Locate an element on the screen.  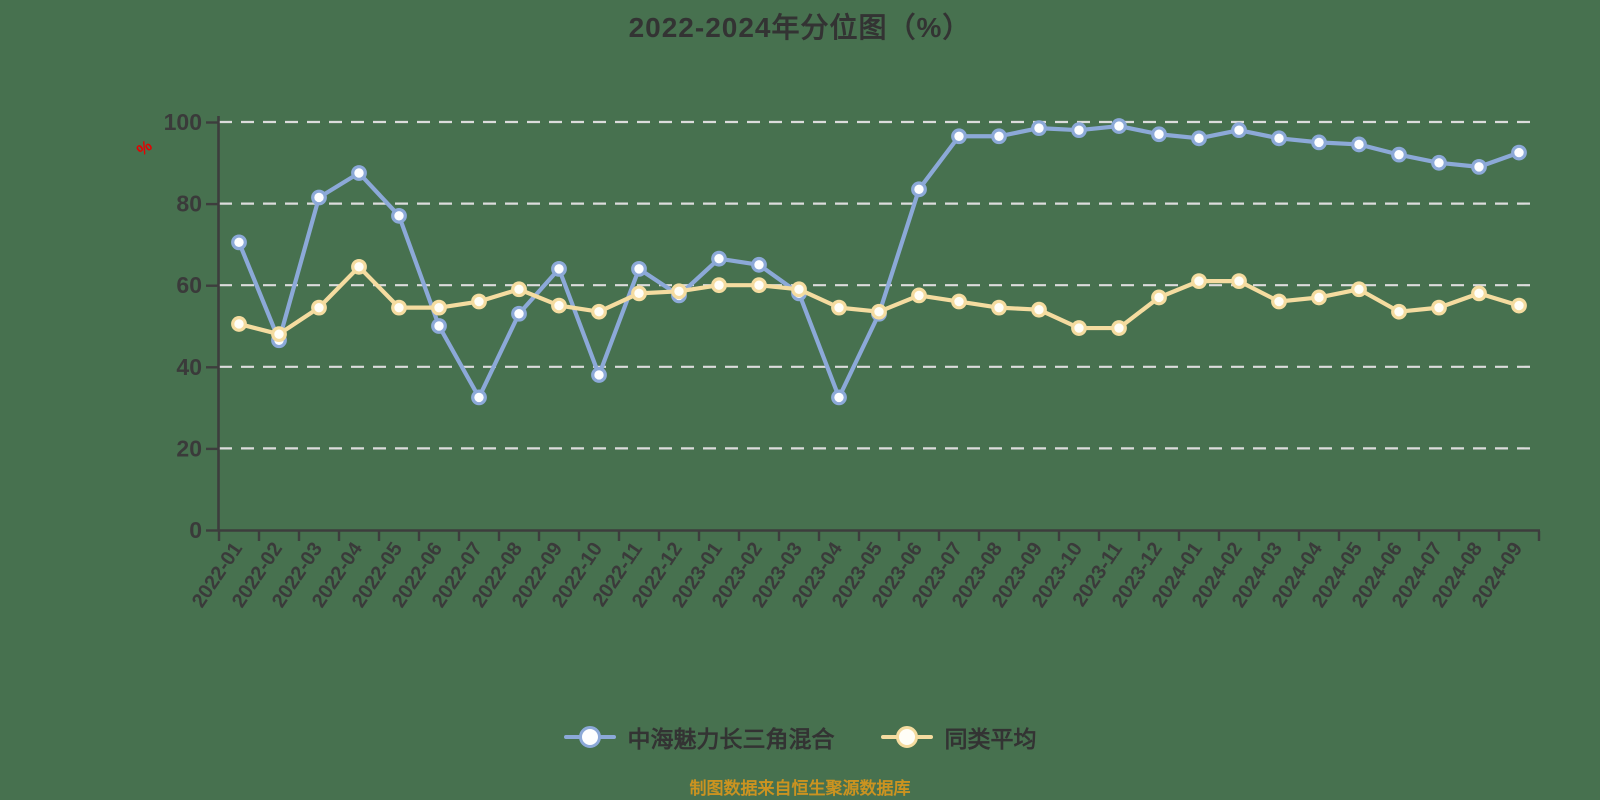
y-axis-label-80: 80 is located at coordinates (189, 204).